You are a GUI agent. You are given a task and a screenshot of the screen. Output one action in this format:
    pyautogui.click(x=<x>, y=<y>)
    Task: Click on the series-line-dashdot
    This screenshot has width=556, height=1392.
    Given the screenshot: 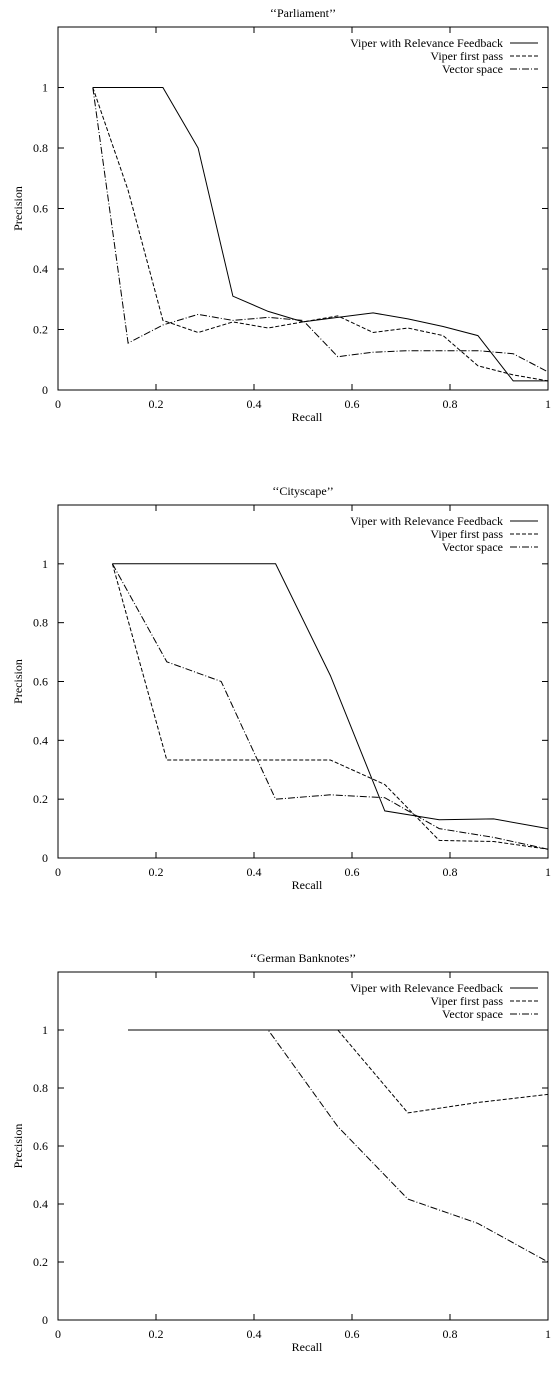 What is the action you would take?
    pyautogui.click(x=338, y=1146)
    